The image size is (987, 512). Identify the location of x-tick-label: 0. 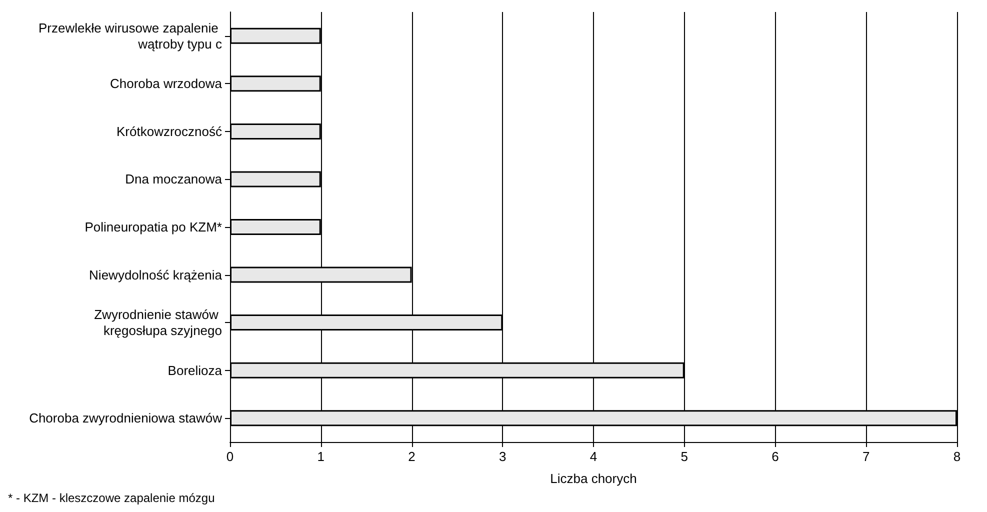
(230, 456).